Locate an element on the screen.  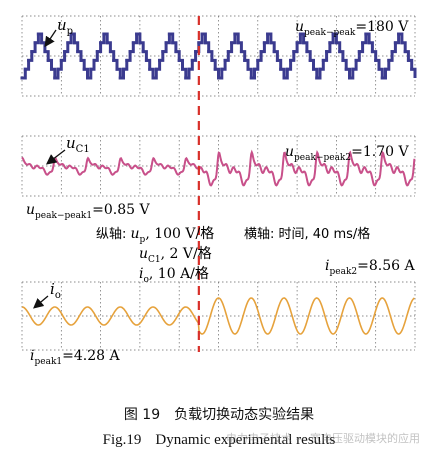
io-arrow is located at coordinates (41, 302).